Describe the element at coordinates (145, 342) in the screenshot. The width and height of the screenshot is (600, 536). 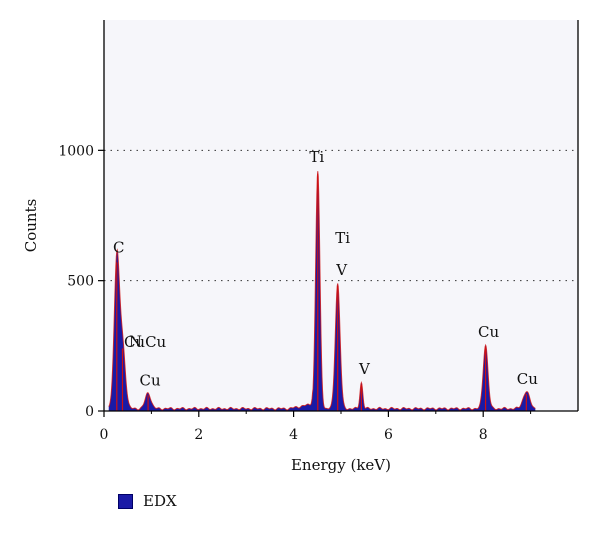
I see `peak-label: CuCu` at that location.